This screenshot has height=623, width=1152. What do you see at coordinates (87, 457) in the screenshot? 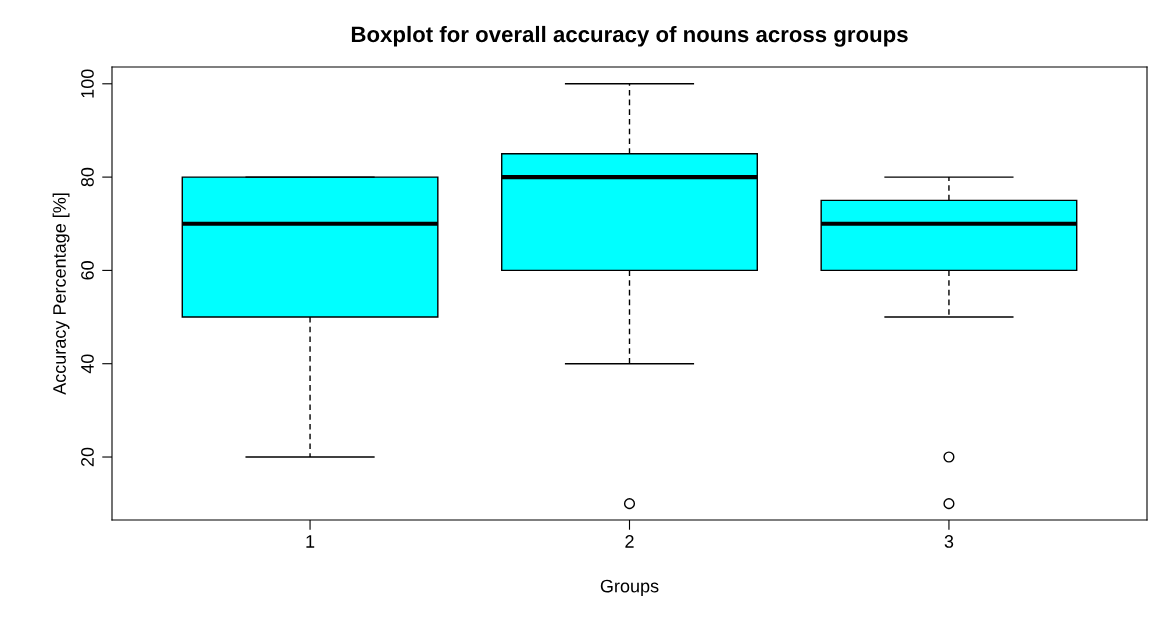
I see `y-tick-label: 20` at bounding box center [87, 457].